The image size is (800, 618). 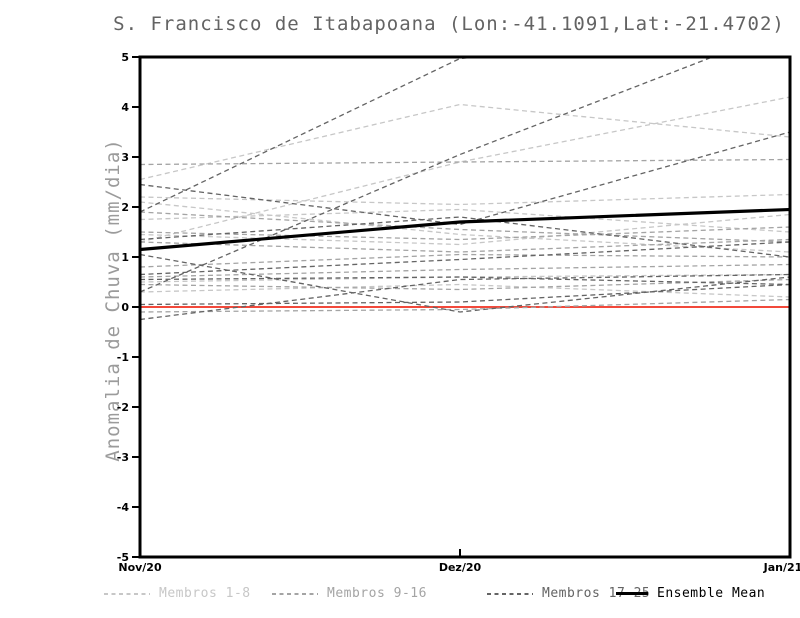 What do you see at coordinates (632, 593) in the screenshot?
I see `solid-line-swatch` at bounding box center [632, 593].